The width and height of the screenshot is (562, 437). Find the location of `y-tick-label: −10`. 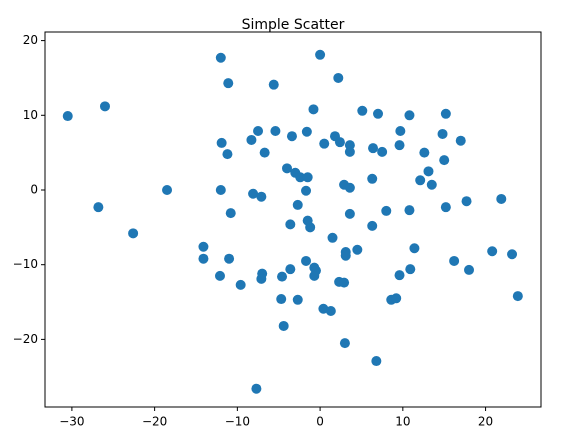

y-tick-label: −10 is located at coordinates (25, 264).